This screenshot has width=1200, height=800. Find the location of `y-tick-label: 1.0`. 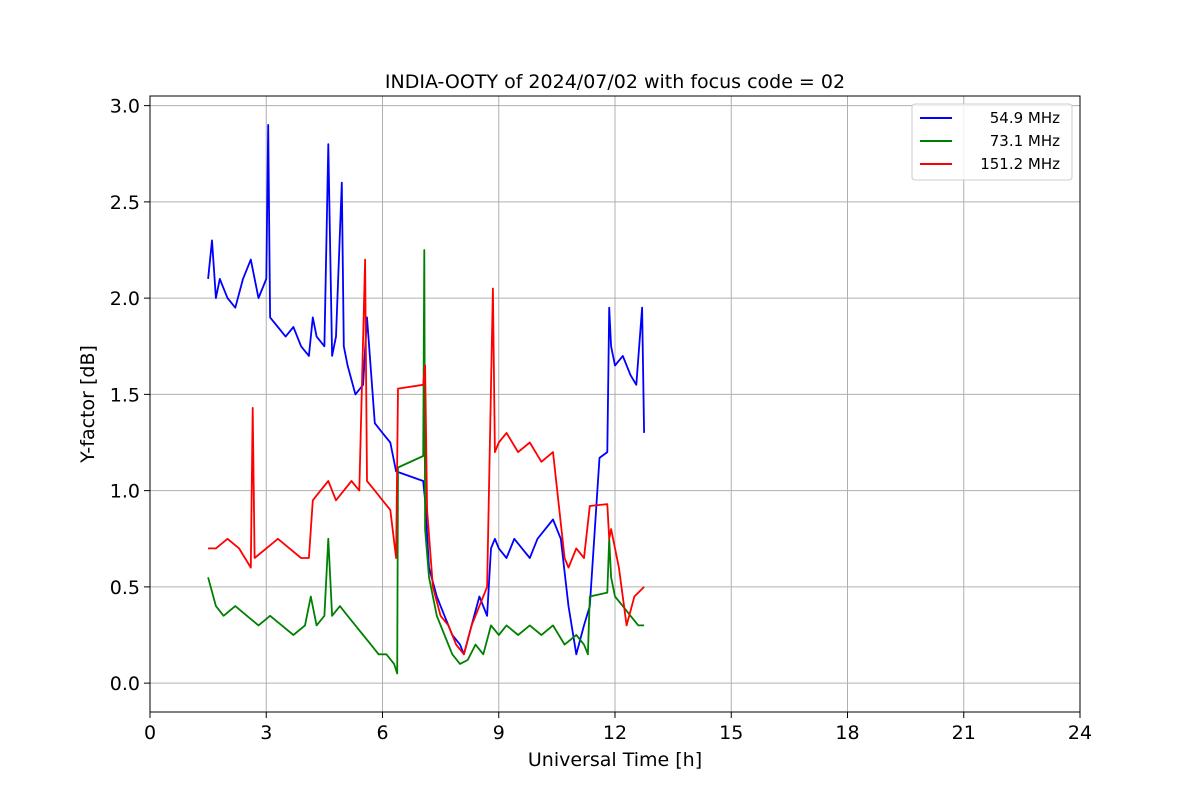

y-tick-label: 1.0 is located at coordinates (125, 492).